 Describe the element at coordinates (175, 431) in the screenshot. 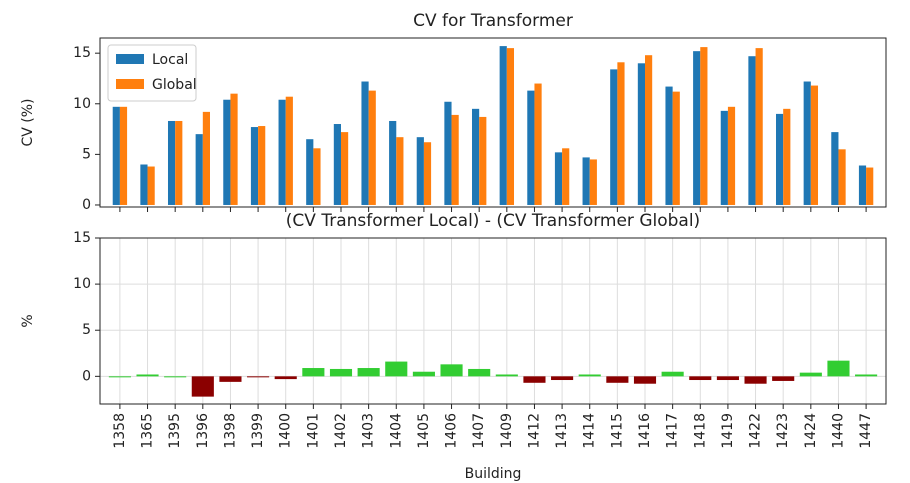

I see `x-tick-label: 1395` at that location.